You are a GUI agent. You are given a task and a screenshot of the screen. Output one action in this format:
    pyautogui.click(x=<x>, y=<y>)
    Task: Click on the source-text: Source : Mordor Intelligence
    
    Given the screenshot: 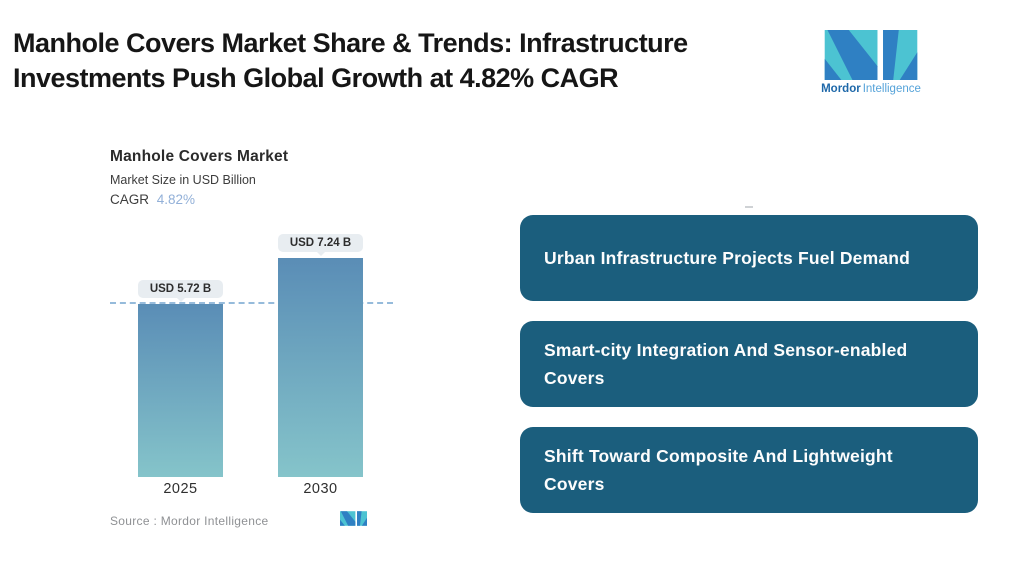 What is the action you would take?
    pyautogui.click(x=189, y=521)
    